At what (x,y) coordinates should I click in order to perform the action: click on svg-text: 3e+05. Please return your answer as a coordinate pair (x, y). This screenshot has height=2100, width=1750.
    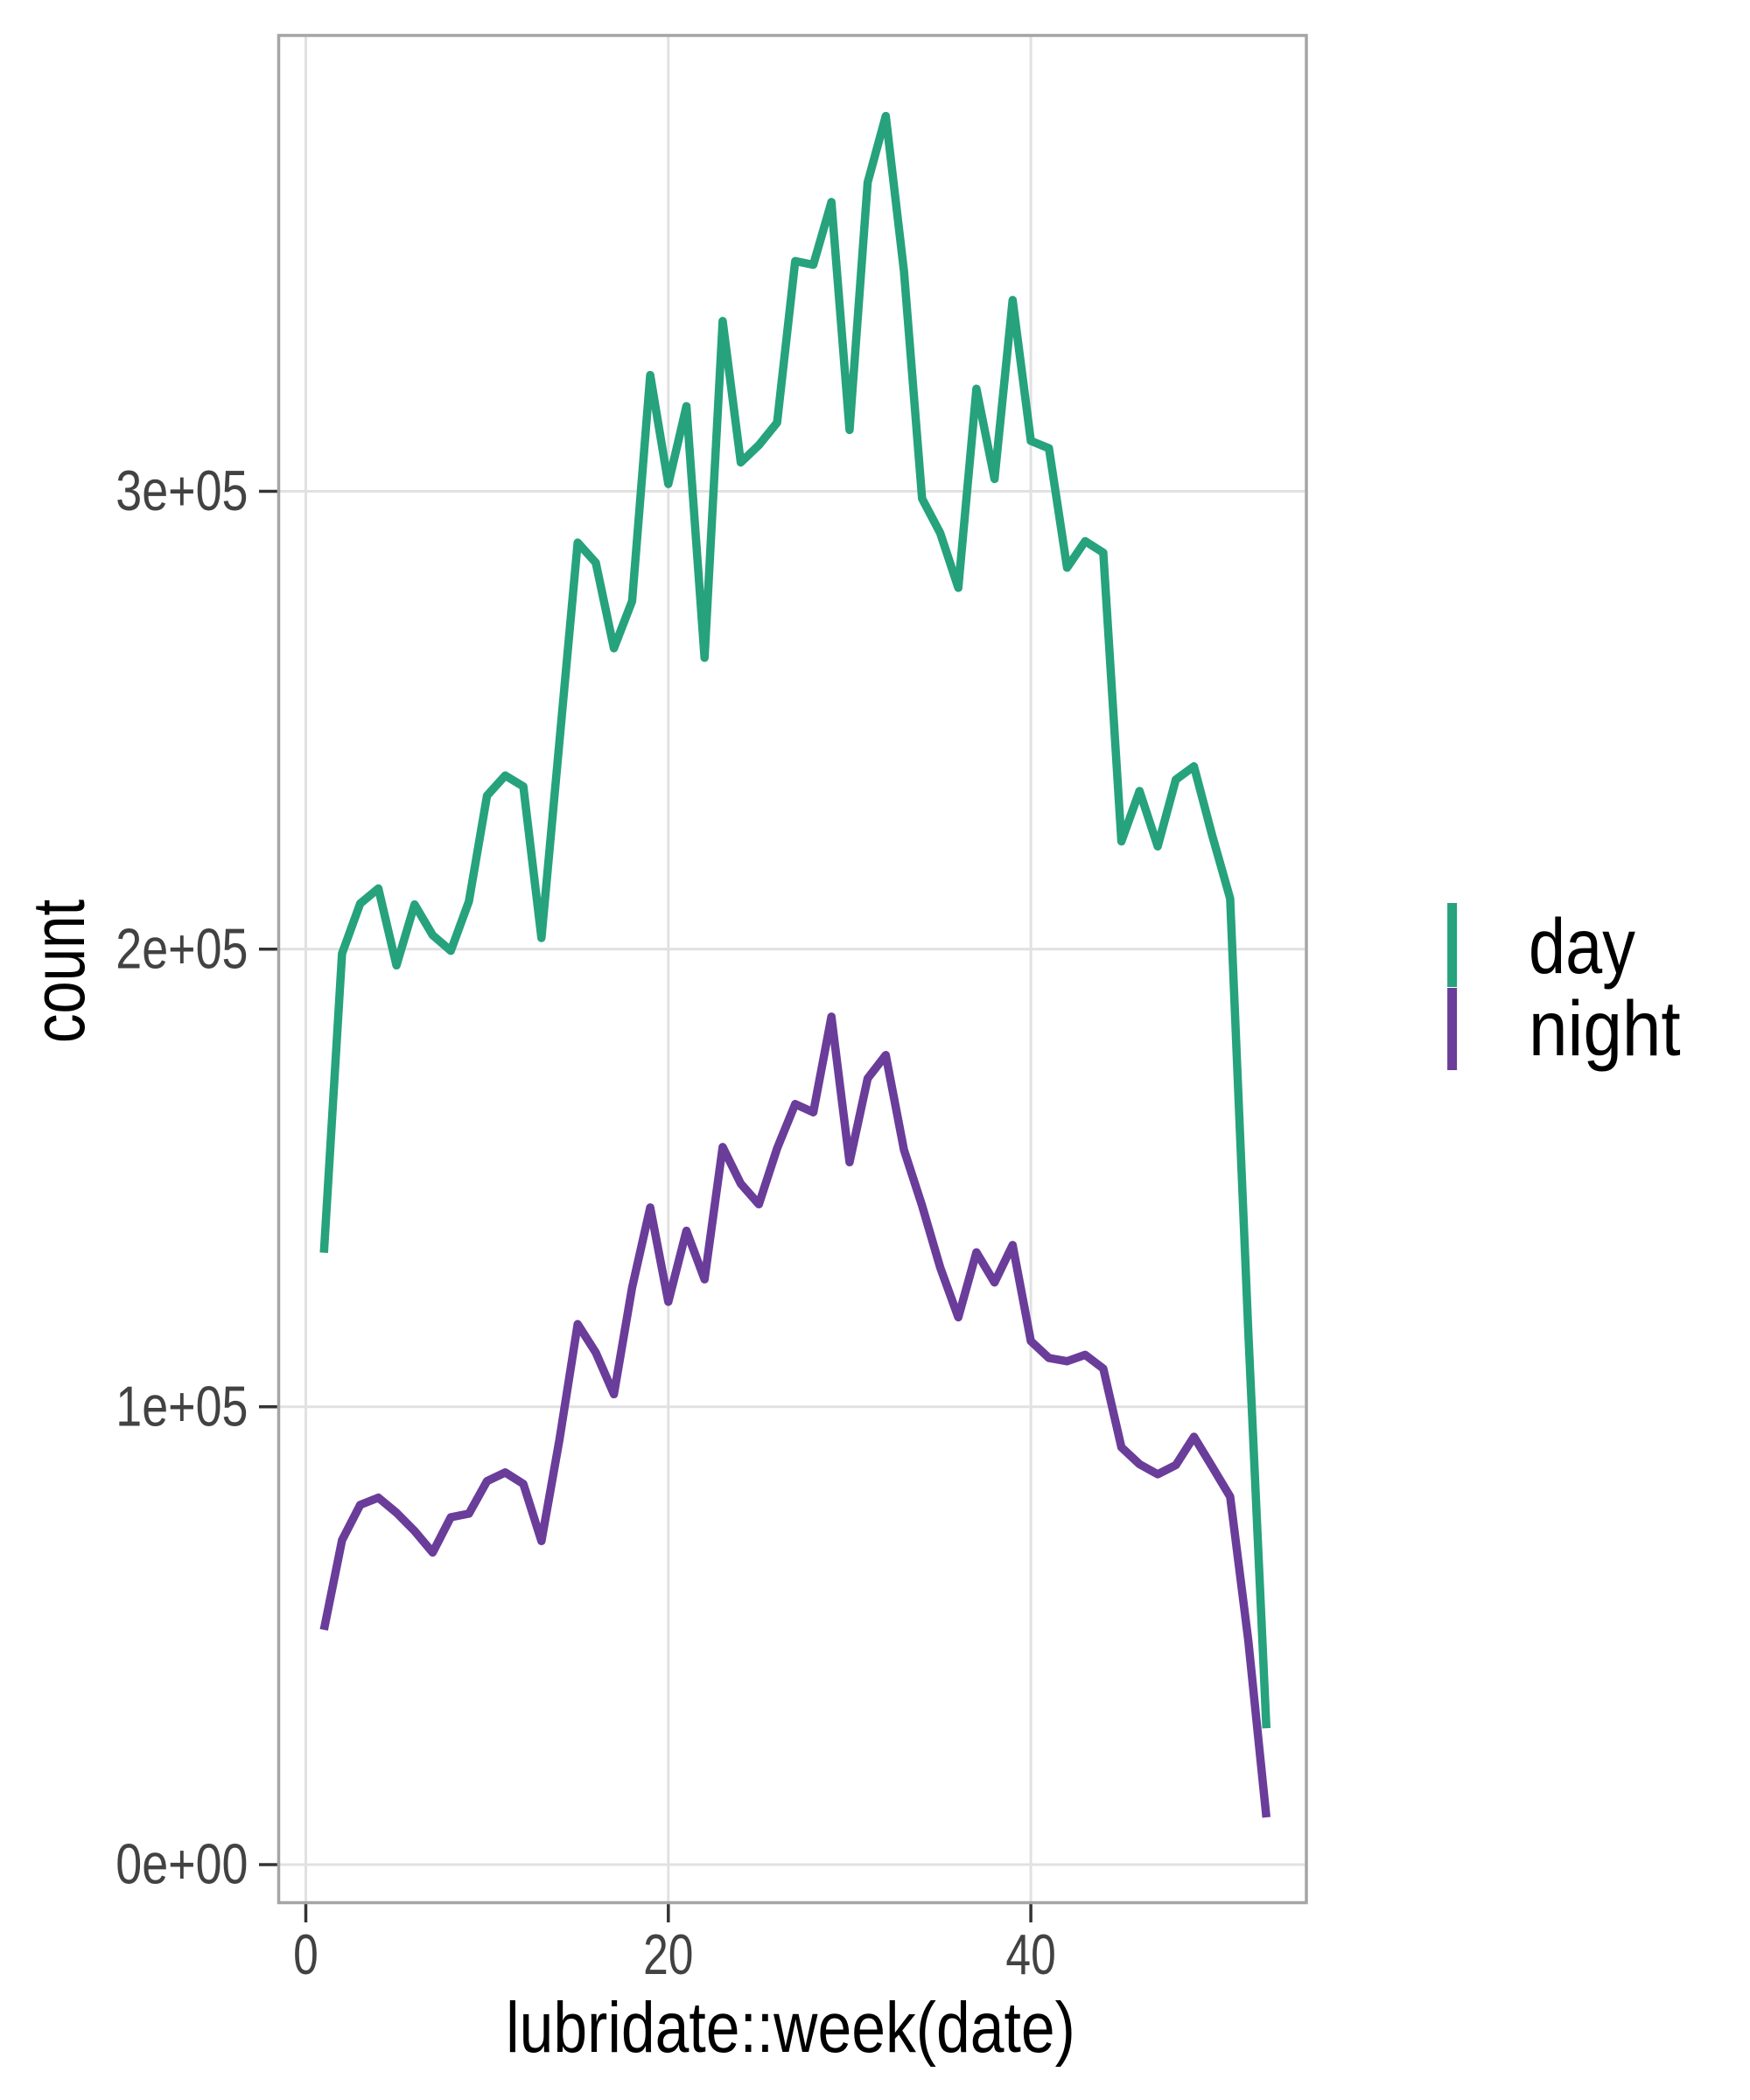
    Looking at the image, I should click on (182, 491).